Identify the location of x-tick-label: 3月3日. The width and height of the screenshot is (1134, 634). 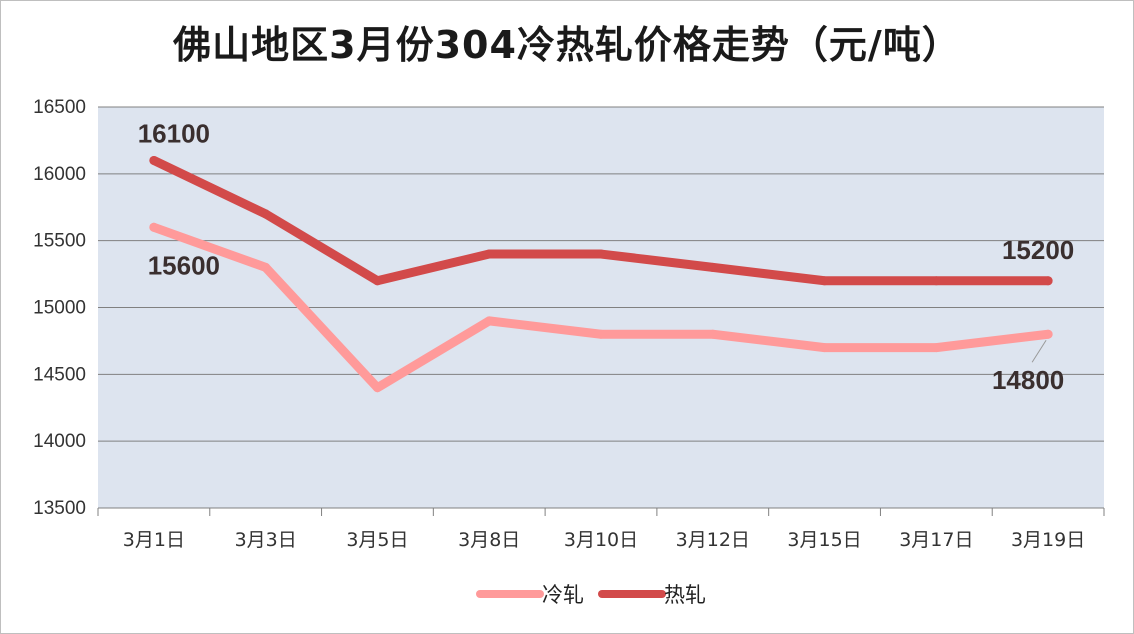
(266, 540).